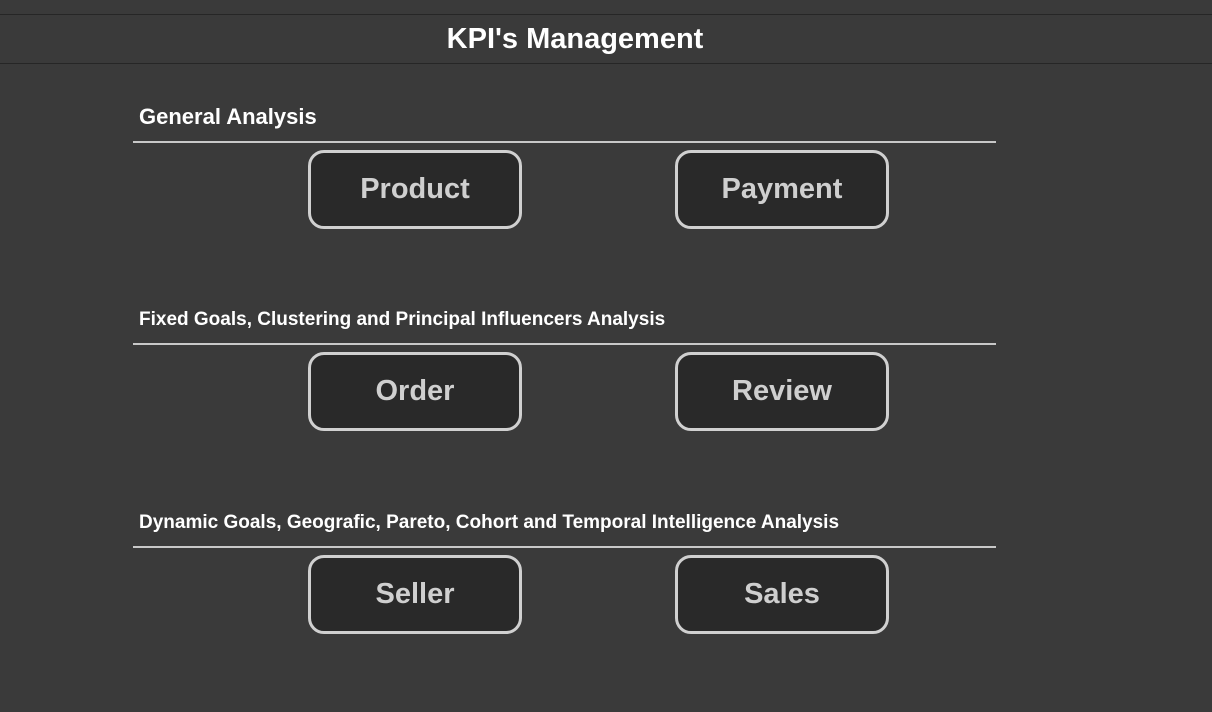  Describe the element at coordinates (782, 391) in the screenshot. I see `review-button: Review` at that location.